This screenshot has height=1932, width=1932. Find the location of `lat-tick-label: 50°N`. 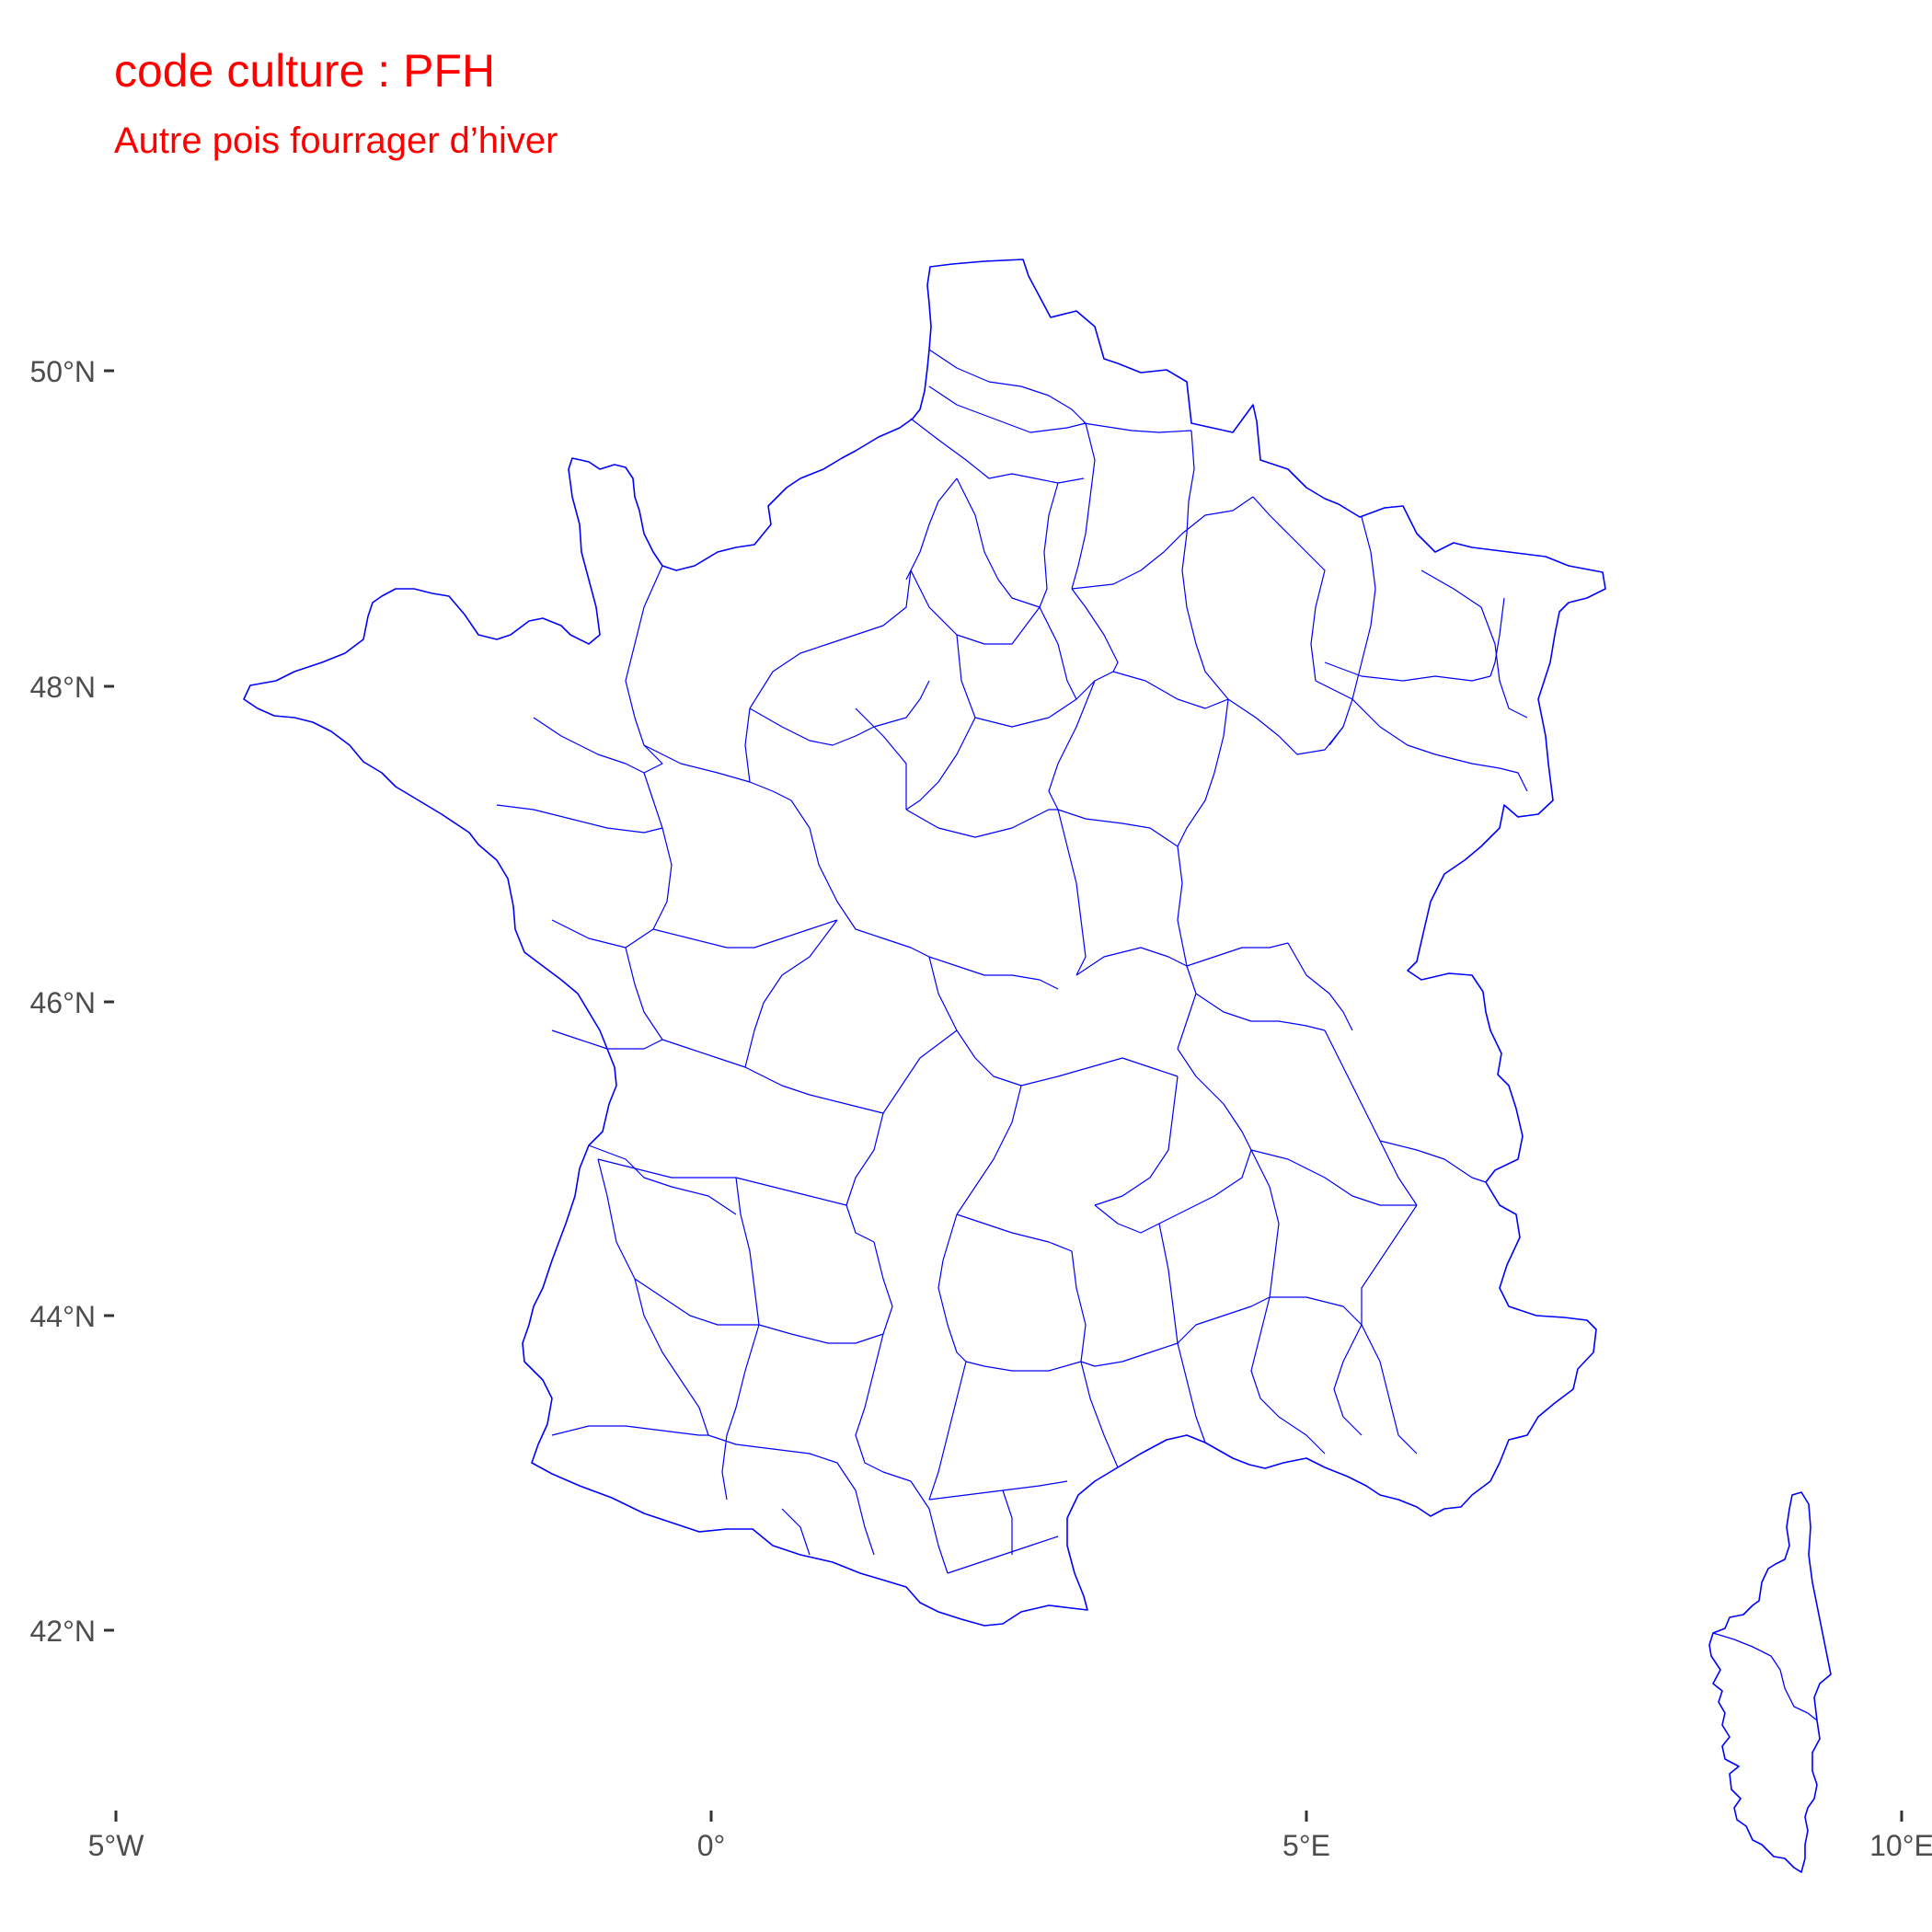

lat-tick-label: 50°N is located at coordinates (63, 371).